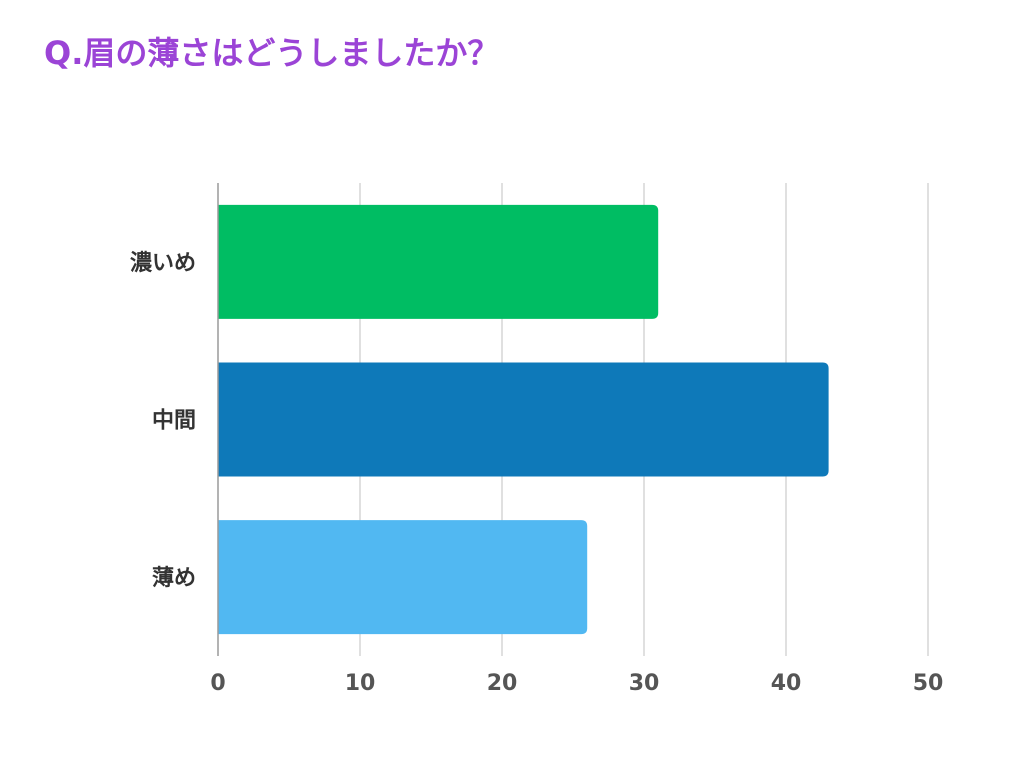 This screenshot has height=768, width=1024. Describe the element at coordinates (502, 683) in the screenshot. I see `x-tick-label: 20` at that location.